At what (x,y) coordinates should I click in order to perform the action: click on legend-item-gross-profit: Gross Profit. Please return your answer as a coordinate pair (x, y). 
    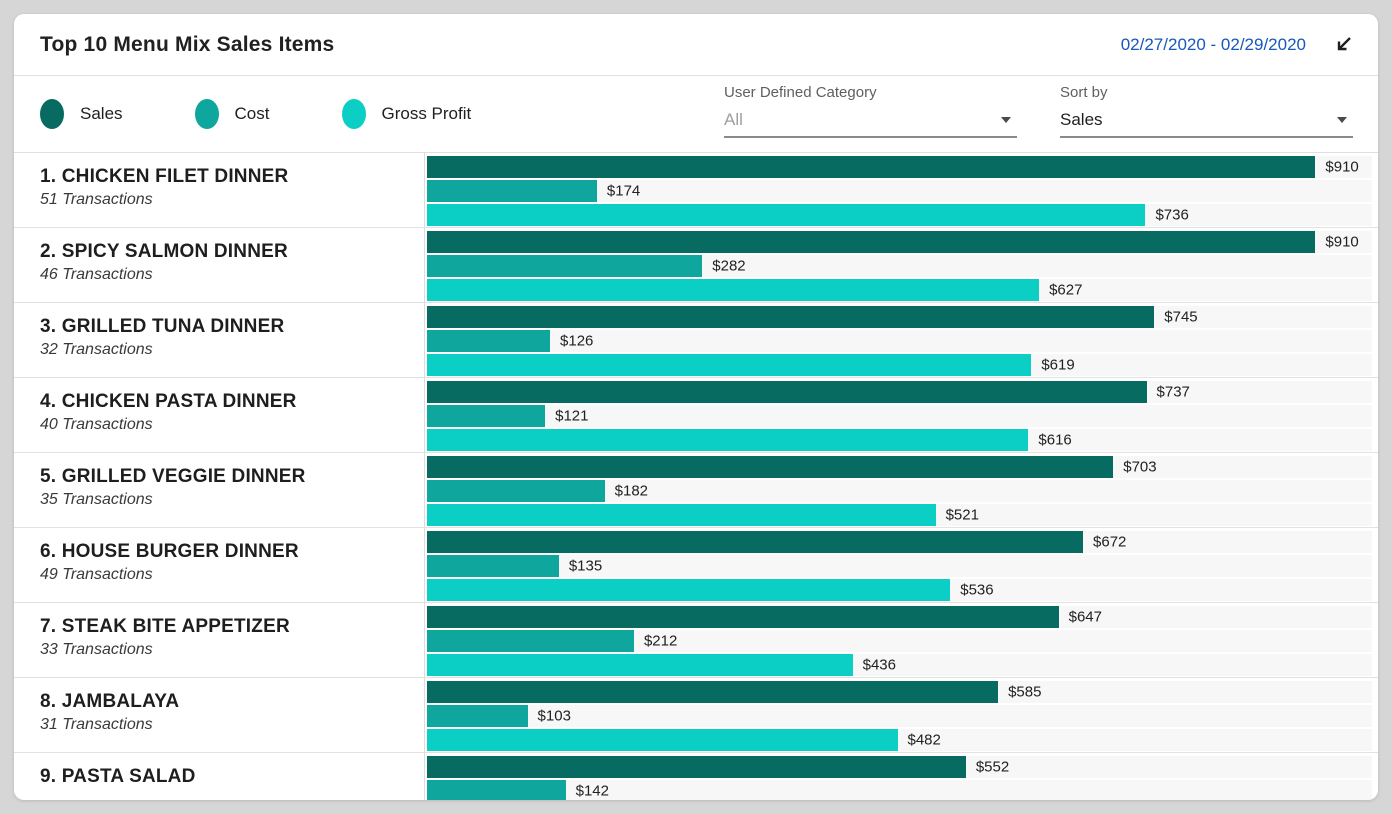
    Looking at the image, I should click on (406, 114).